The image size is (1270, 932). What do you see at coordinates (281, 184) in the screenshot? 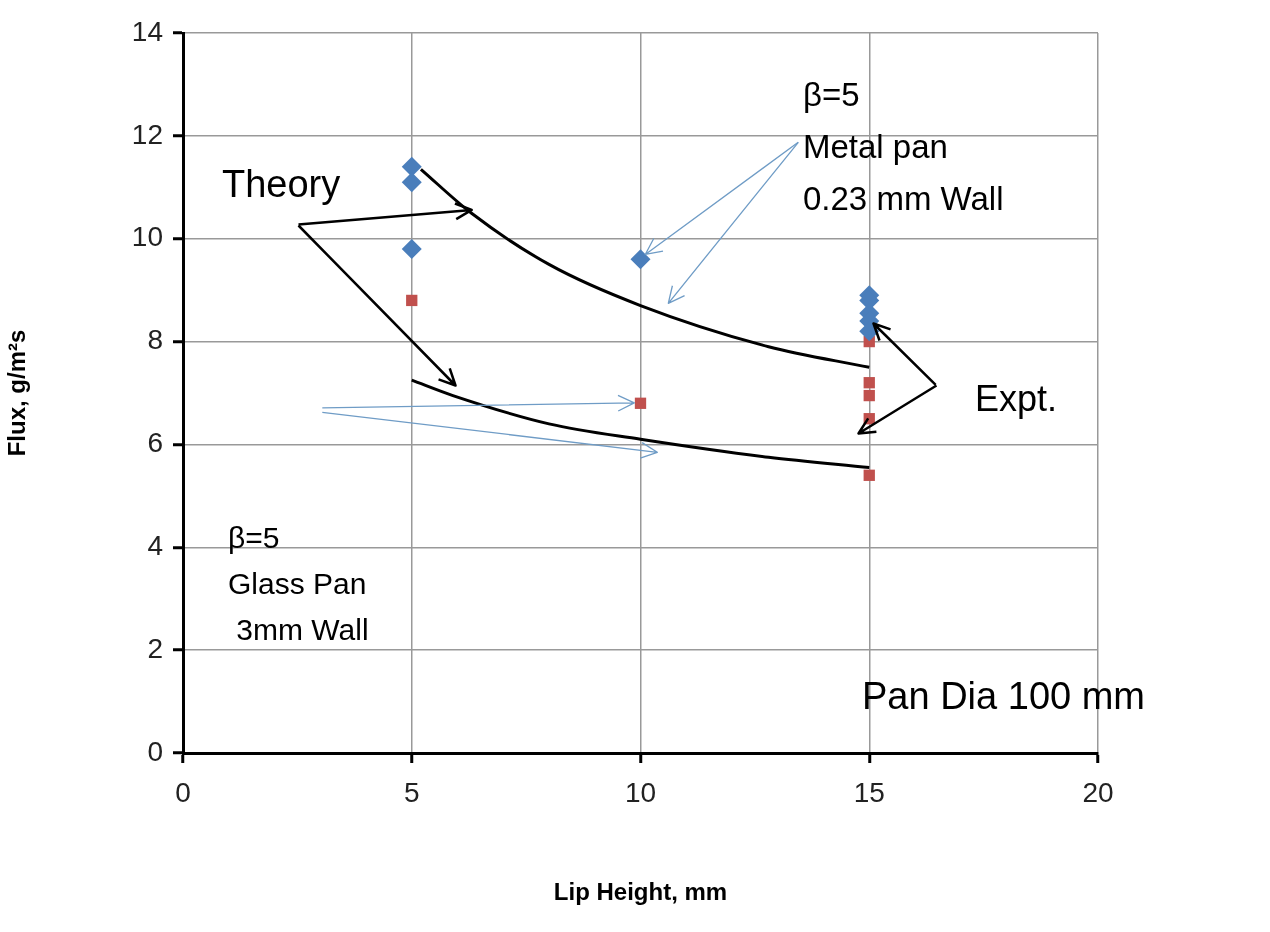
I see `annotation: Theory` at bounding box center [281, 184].